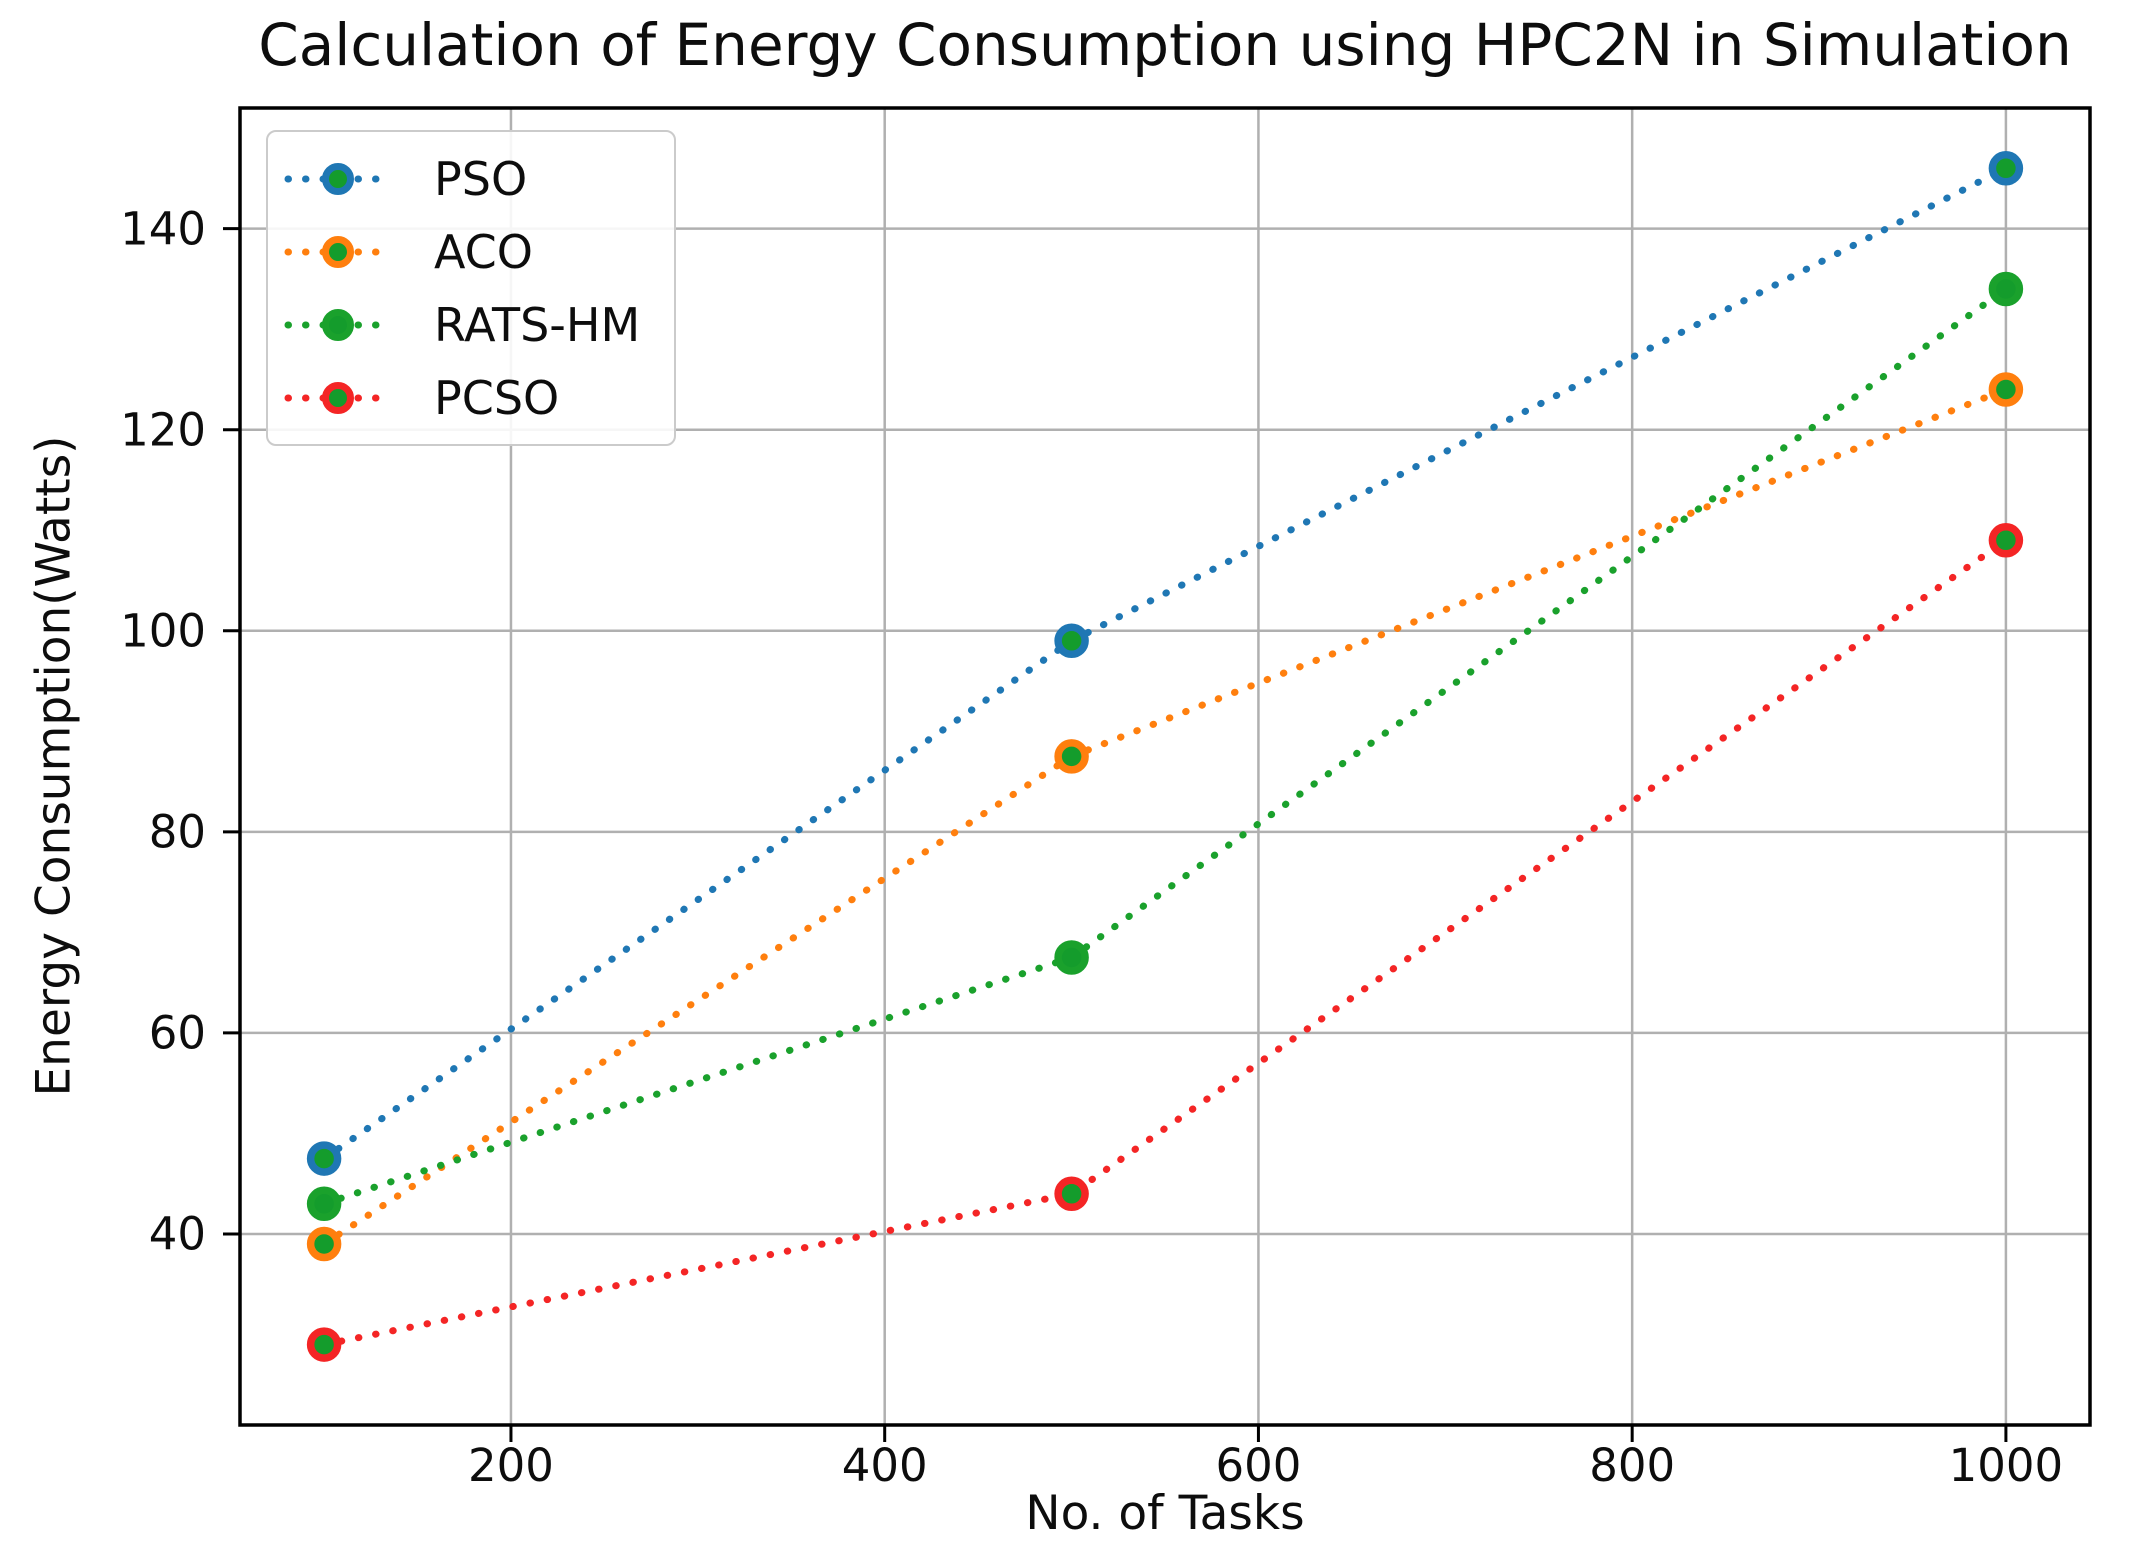 The image size is (2147, 1558). I want to click on legend-item-aco: ACO, so click(462, 251).